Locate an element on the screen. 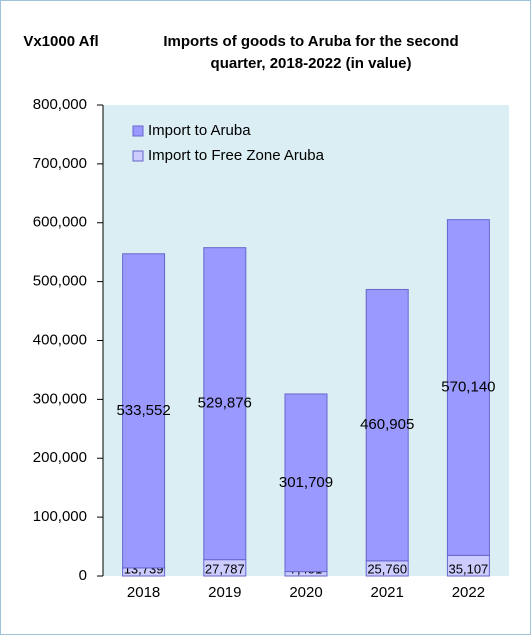 The image size is (531, 635). y-tick-label: 400,000 is located at coordinates (60, 339).